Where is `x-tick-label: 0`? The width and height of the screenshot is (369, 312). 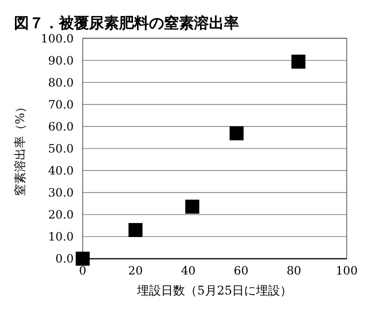 x-tick-label: 0 is located at coordinates (82, 271).